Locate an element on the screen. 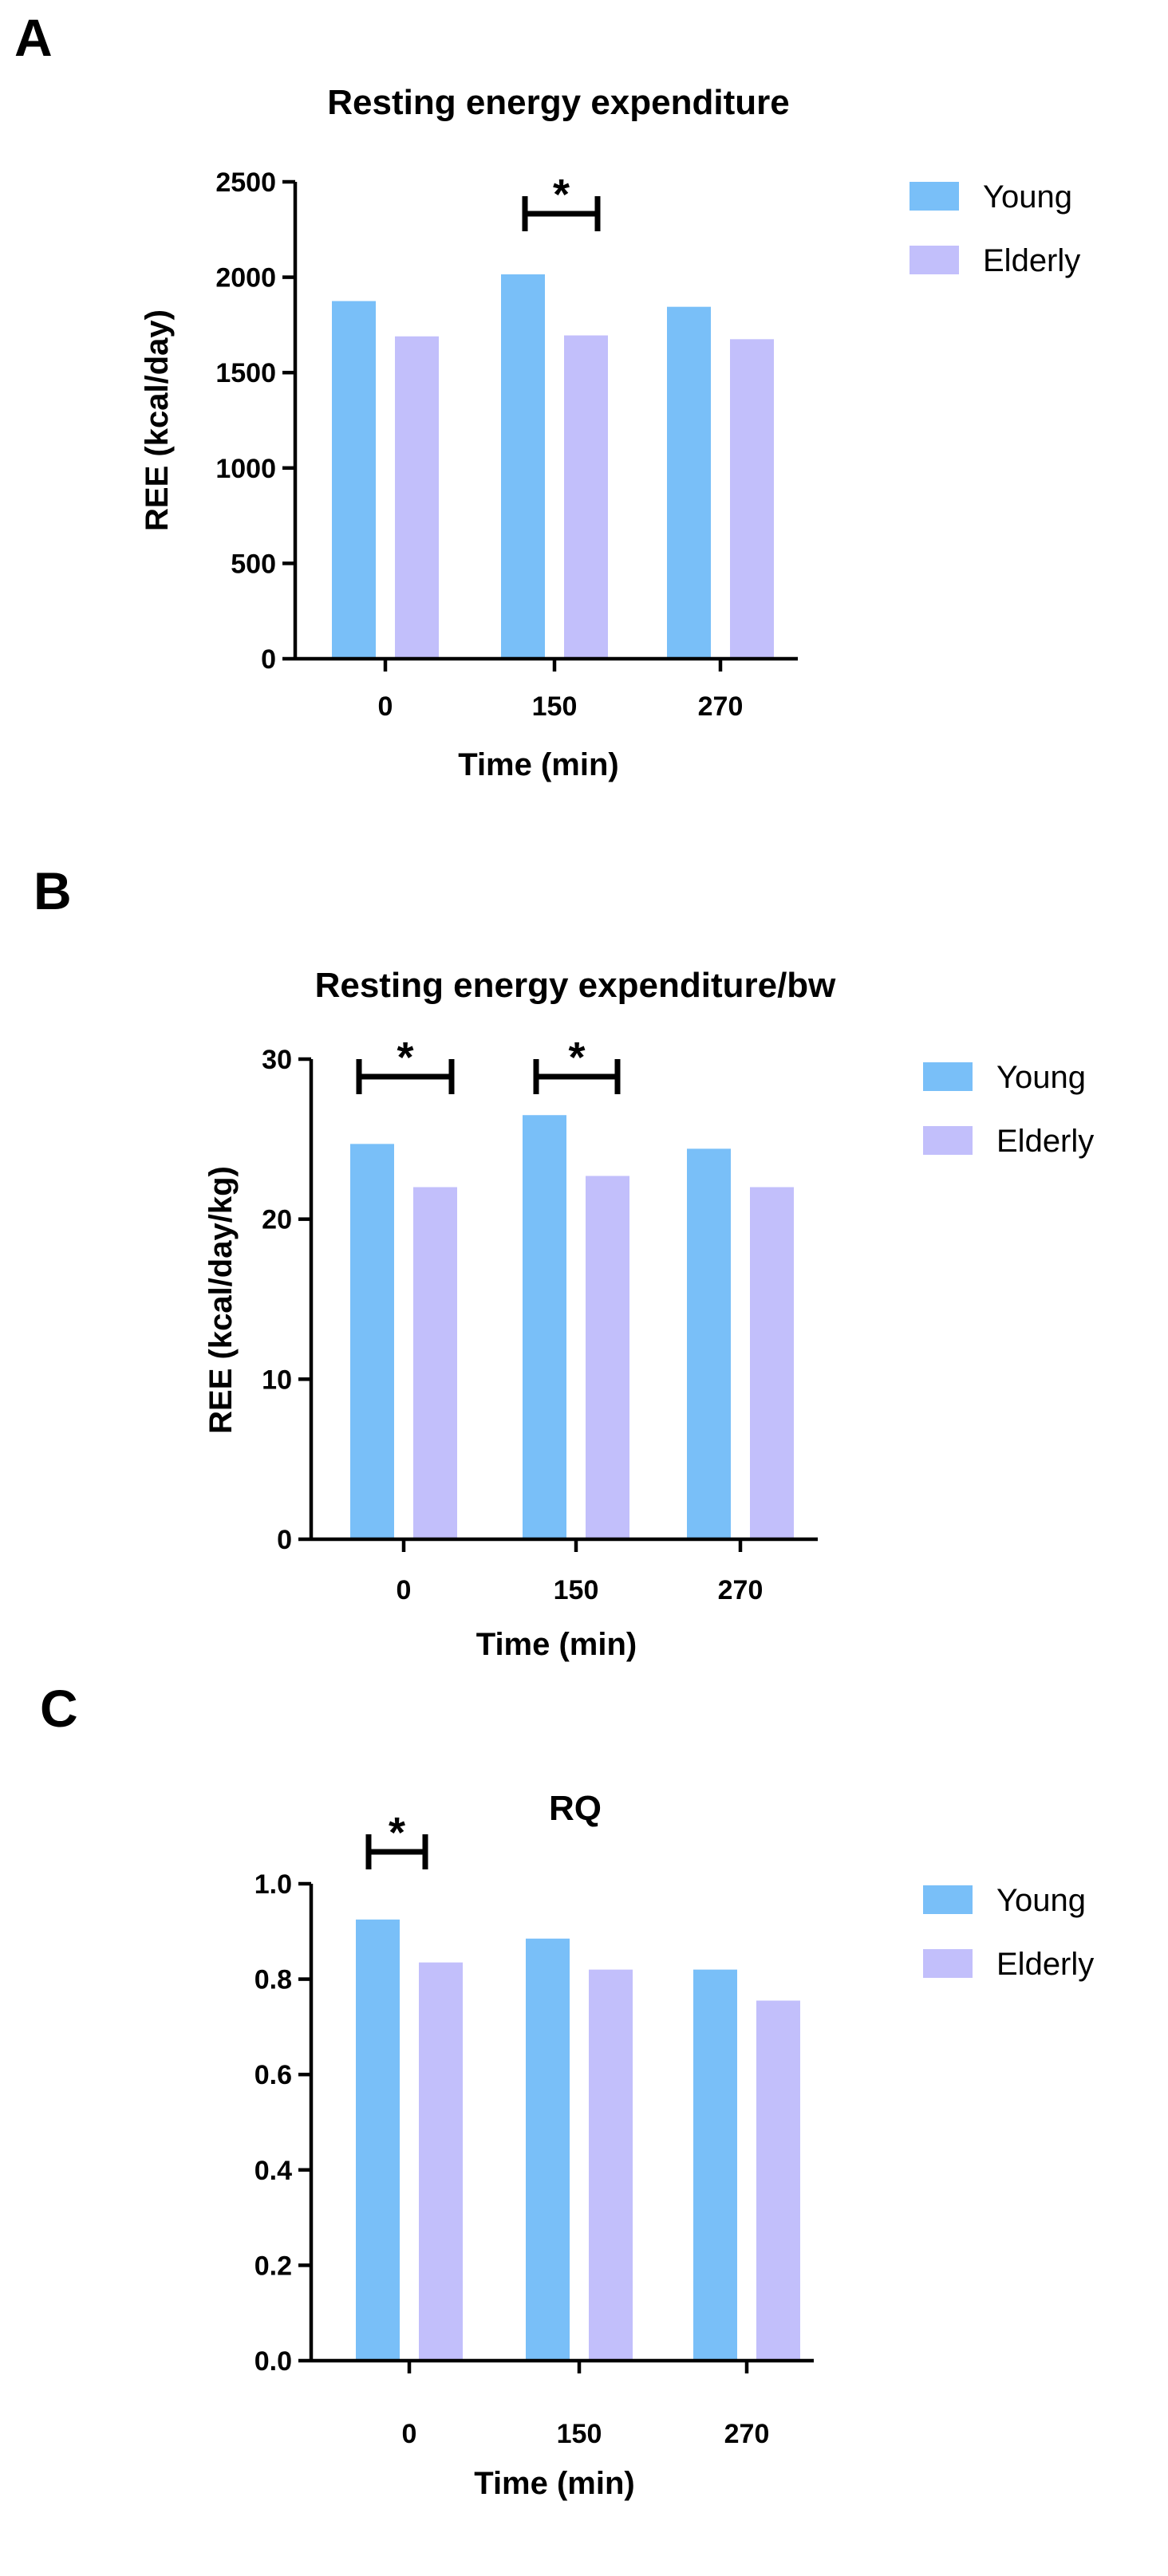  y-tick-label: 20 is located at coordinates (277, 1220).